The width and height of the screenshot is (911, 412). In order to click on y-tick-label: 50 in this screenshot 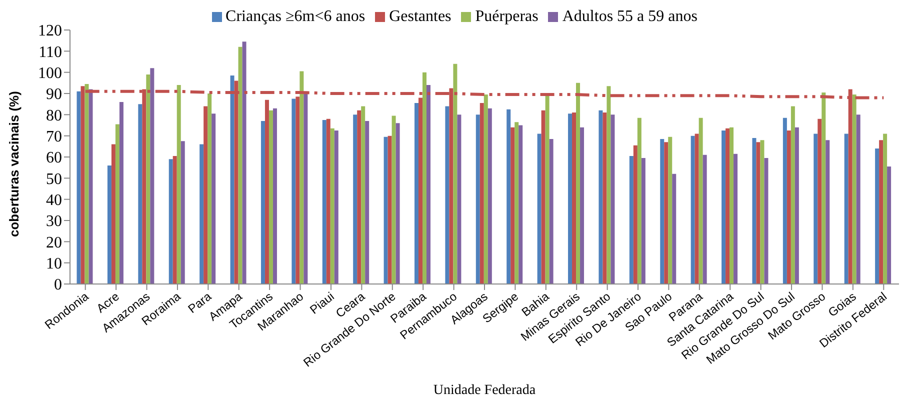, I will do `click(54, 179)`.